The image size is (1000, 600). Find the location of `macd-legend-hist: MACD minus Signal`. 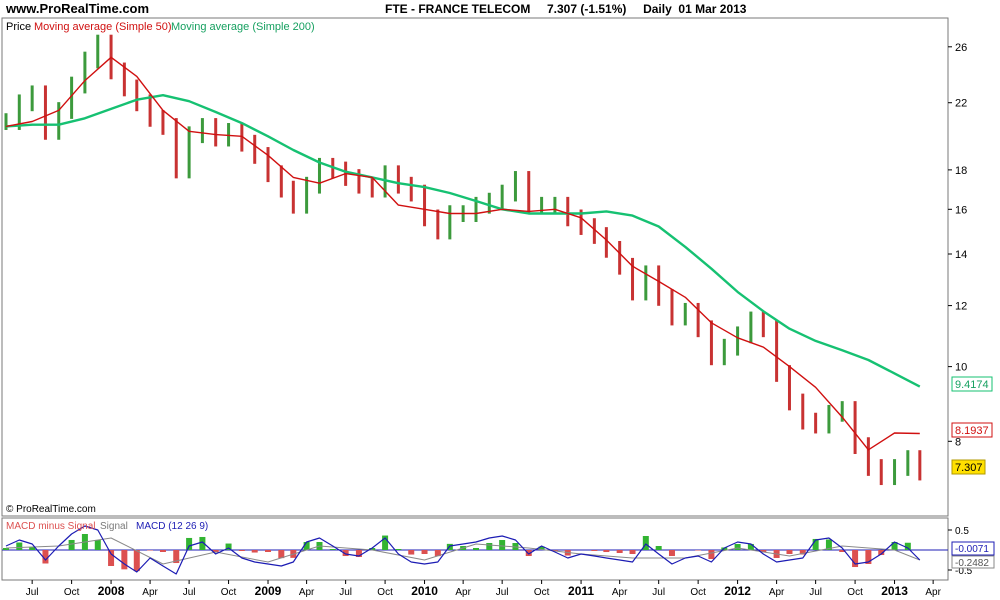

macd-legend-hist: MACD minus Signal is located at coordinates (50, 526).